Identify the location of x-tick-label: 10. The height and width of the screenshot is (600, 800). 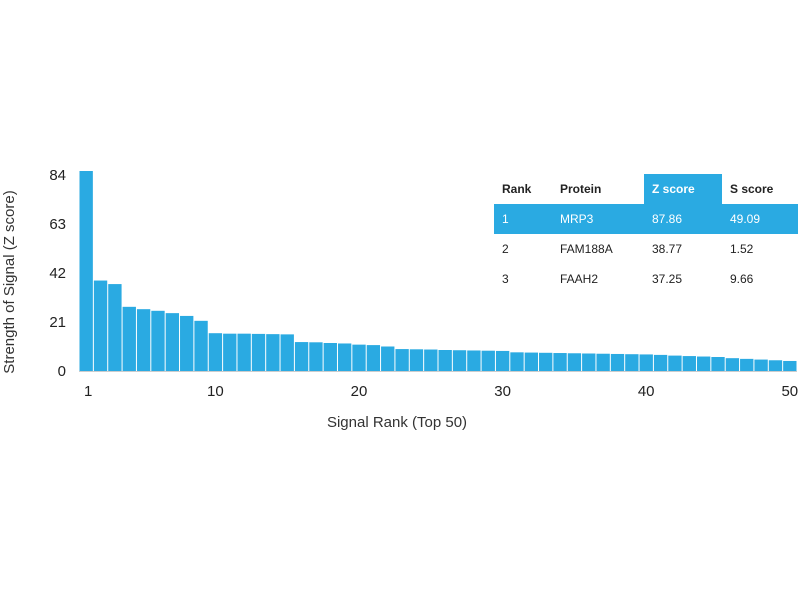
(215, 391).